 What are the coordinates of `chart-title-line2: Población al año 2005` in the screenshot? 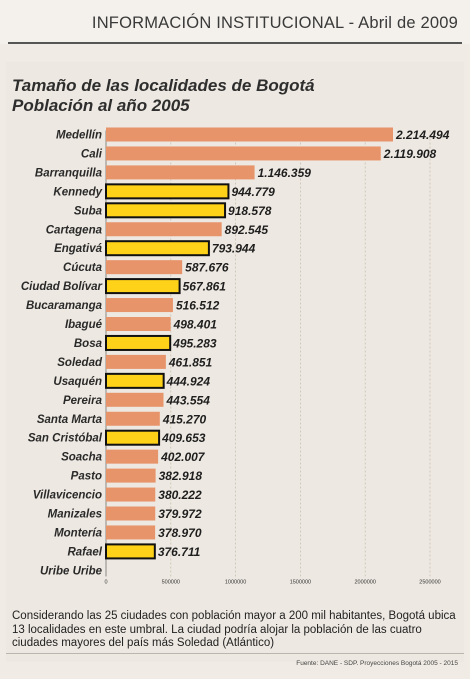 It's located at (101, 105).